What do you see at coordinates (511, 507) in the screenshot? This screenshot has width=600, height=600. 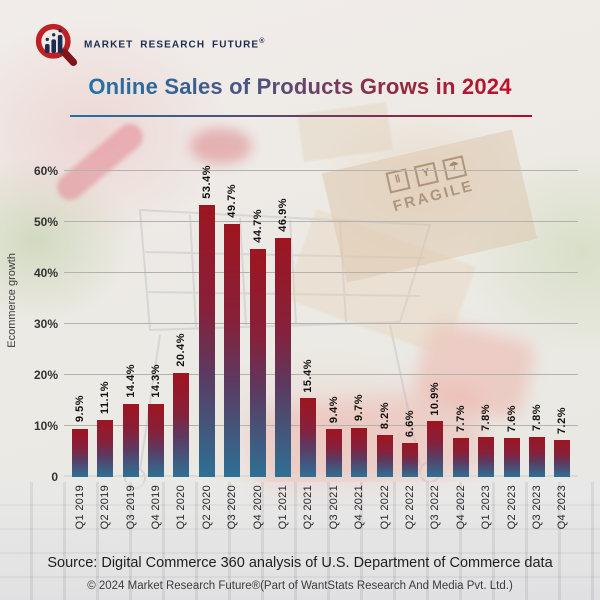 I see `x-tick-label: Q2 2023` at bounding box center [511, 507].